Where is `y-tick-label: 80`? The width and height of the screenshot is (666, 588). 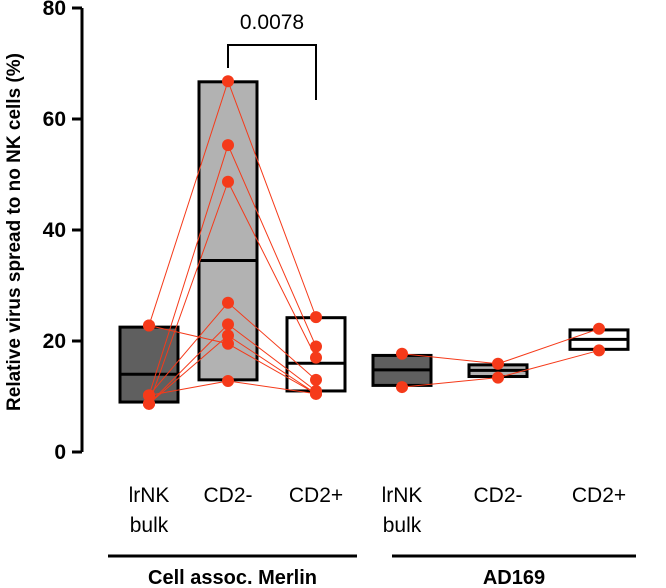
y-tick-label: 80 is located at coordinates (54, 10).